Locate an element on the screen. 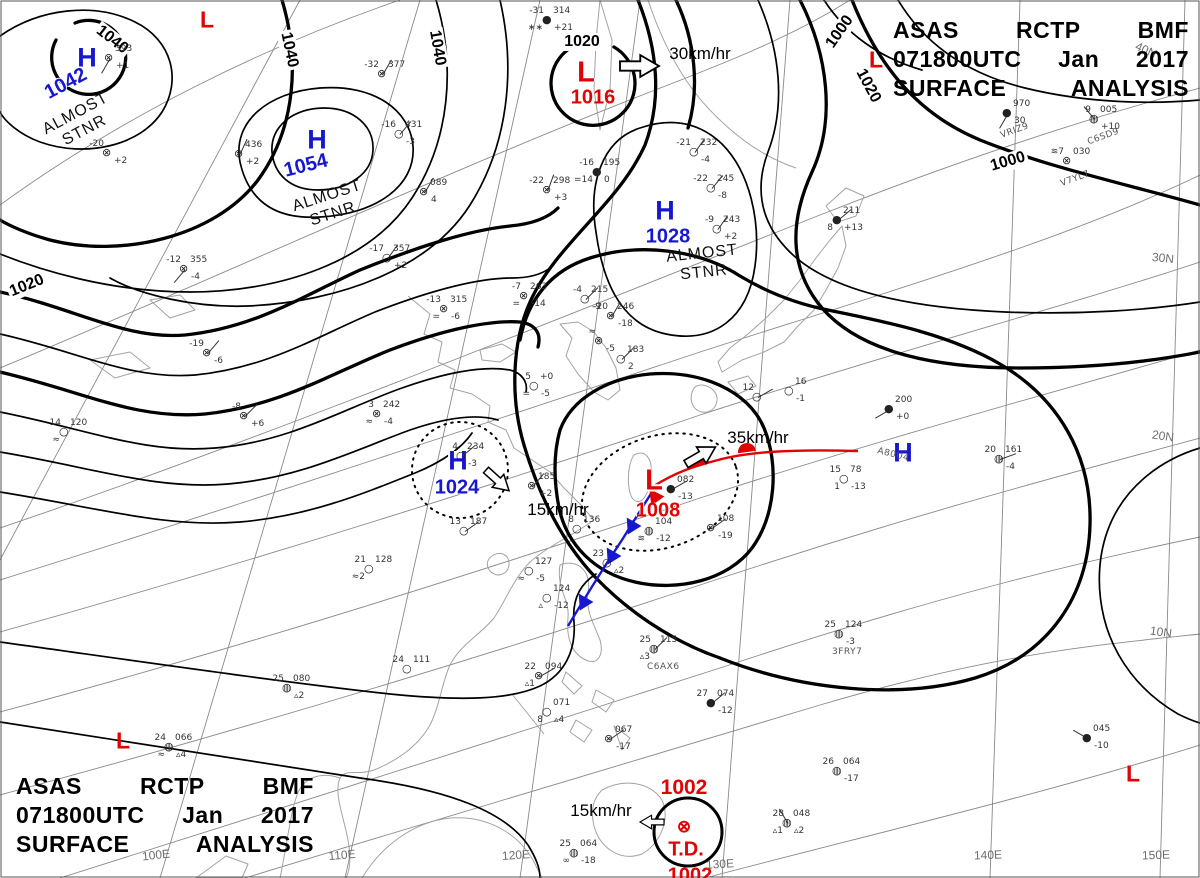 This screenshot has width=1200, height=878. high-value: 1028 is located at coordinates (668, 236).